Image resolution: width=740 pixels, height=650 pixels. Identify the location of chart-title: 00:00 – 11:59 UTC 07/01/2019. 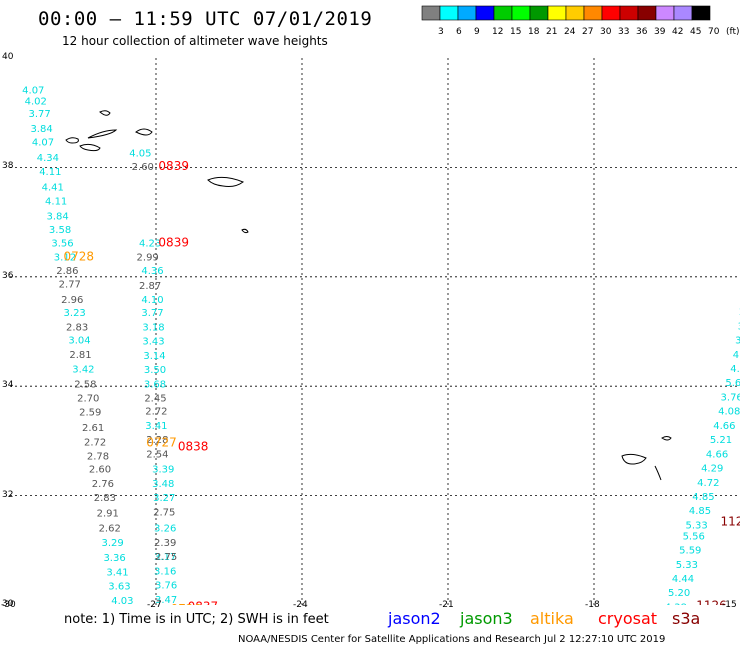
(205, 19).